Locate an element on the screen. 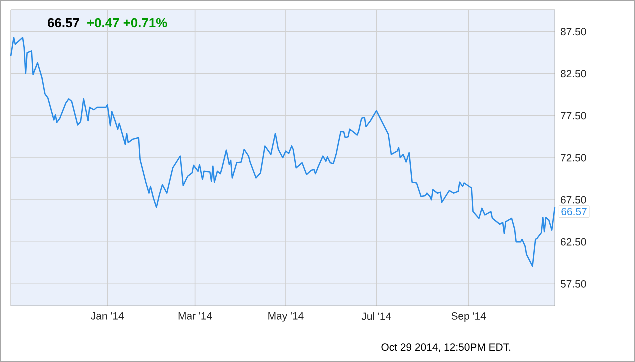 The width and height of the screenshot is (635, 362). y-tick-label: 82.50 is located at coordinates (573, 74).